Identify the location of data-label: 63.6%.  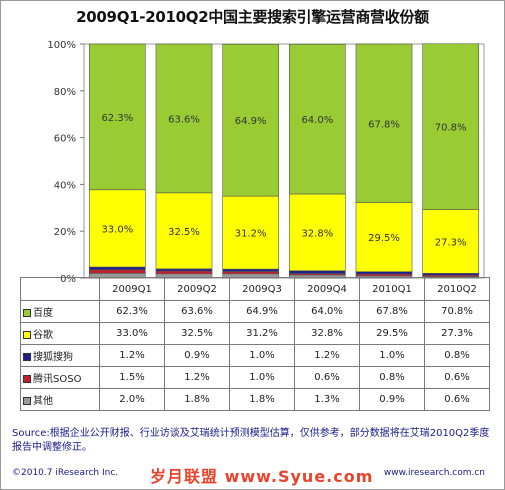
(184, 119).